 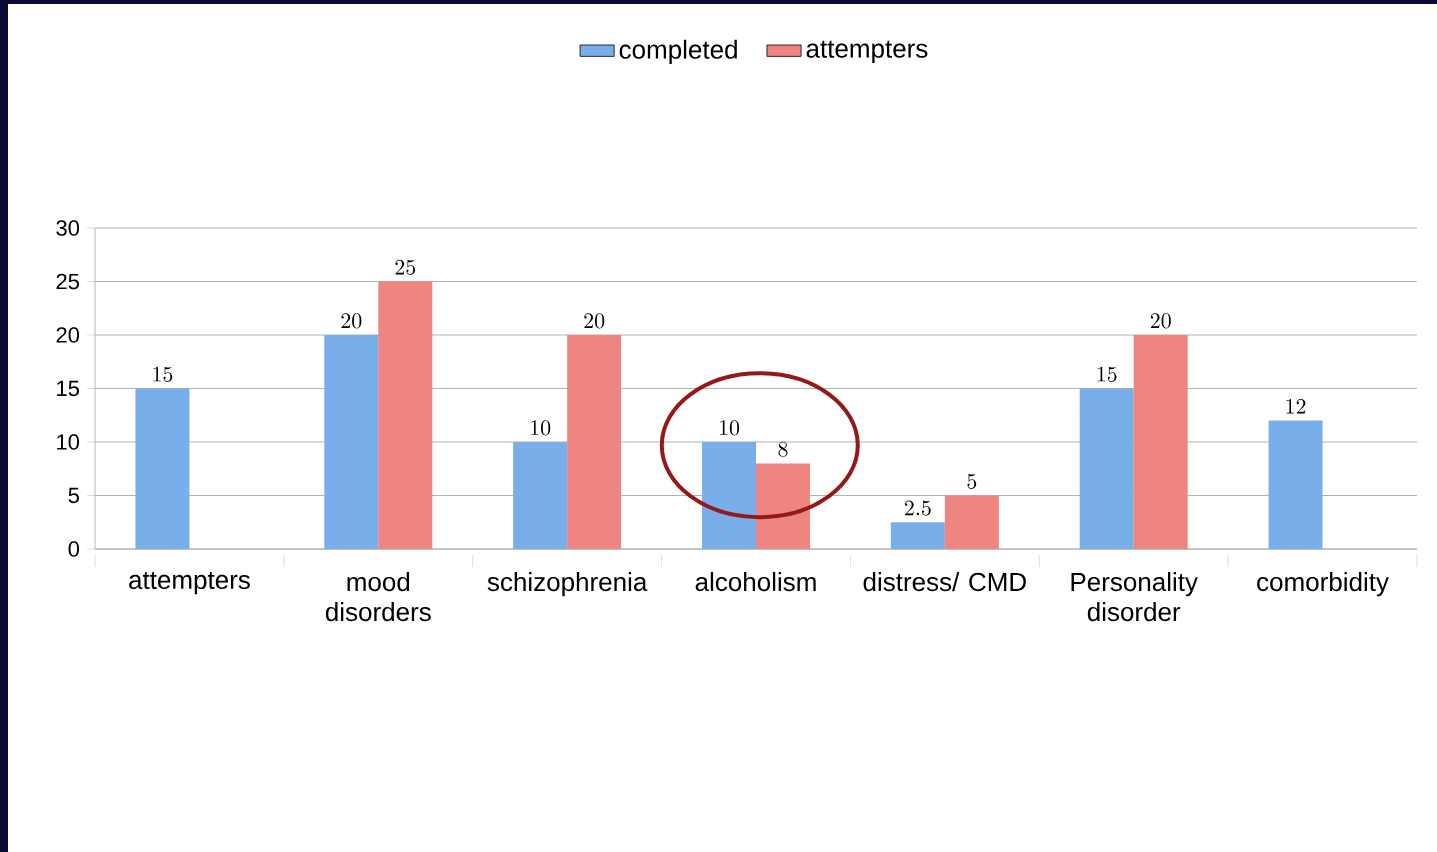 I want to click on data-label: 2.5, so click(x=917, y=508).